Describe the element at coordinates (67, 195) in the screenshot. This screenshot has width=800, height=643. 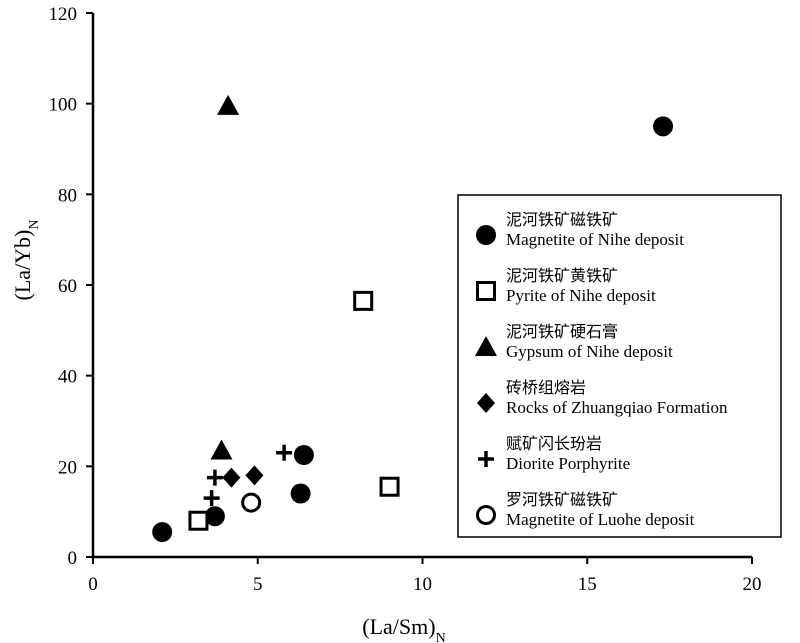
I see `y-tick-label: 80` at that location.